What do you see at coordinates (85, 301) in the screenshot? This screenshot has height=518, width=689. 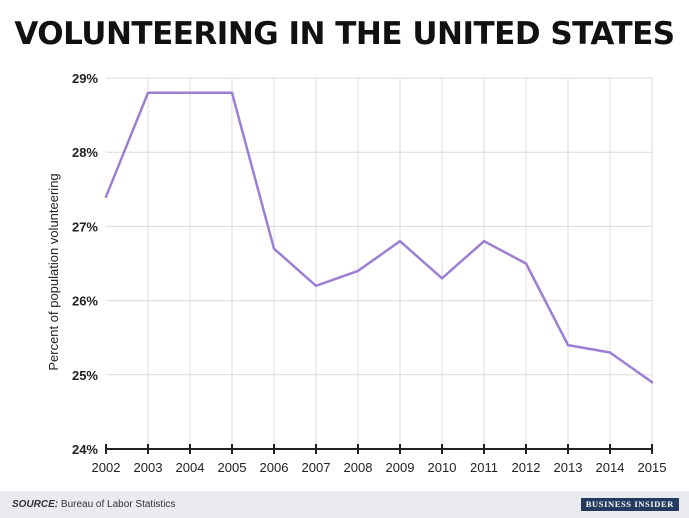 I see `y-tick-label-26: 26%` at bounding box center [85, 301].